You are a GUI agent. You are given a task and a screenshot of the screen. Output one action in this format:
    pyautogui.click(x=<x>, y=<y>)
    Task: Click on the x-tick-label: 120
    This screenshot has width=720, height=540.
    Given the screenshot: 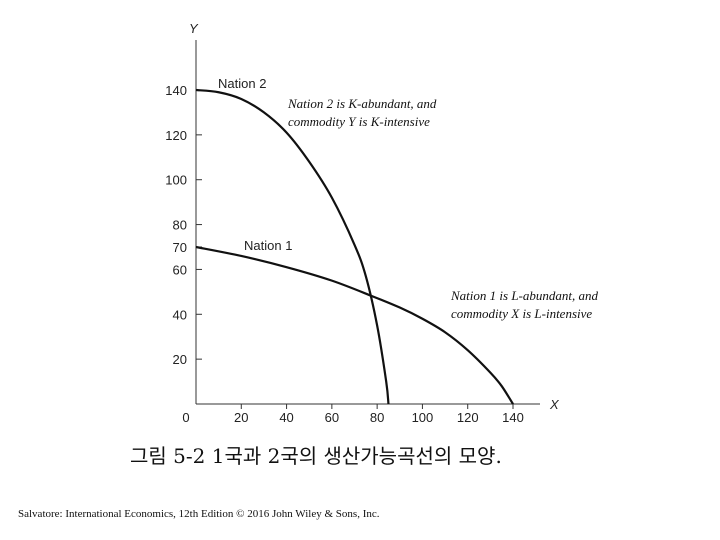 What is the action you would take?
    pyautogui.click(x=468, y=417)
    